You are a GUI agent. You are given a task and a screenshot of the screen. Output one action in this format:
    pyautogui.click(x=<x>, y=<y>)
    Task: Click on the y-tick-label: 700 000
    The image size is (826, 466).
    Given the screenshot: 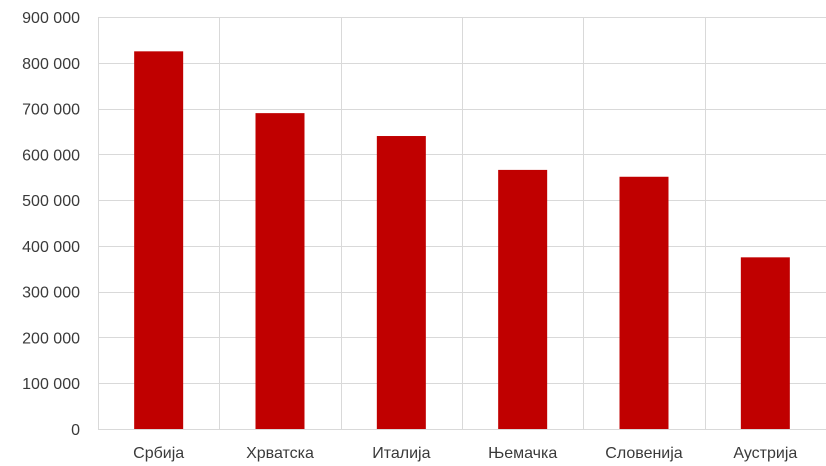 What is the action you would take?
    pyautogui.click(x=51, y=110)
    